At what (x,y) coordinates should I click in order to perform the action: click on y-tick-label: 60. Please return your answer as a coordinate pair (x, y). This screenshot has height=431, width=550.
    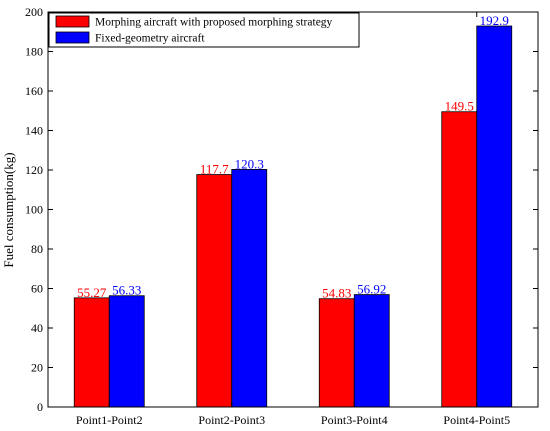
    Looking at the image, I should click on (37, 289).